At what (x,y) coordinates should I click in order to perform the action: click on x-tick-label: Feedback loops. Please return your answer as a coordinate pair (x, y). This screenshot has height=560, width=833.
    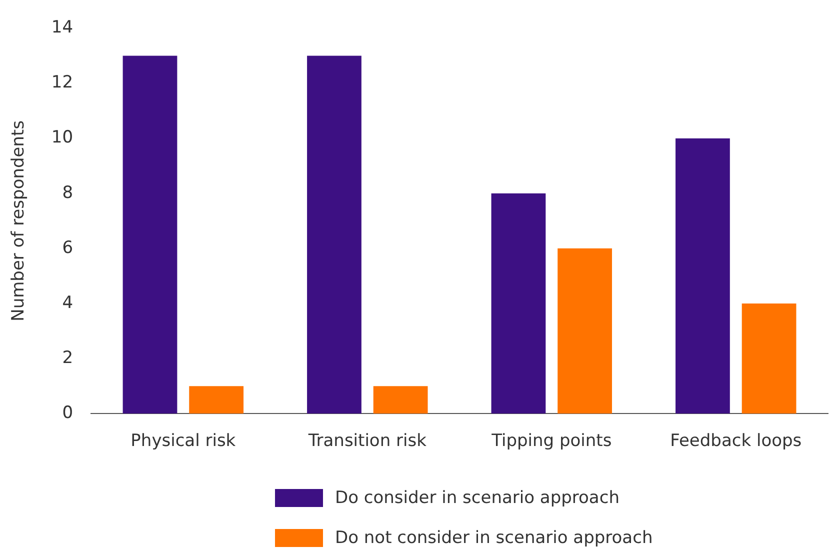
    Looking at the image, I should click on (736, 441).